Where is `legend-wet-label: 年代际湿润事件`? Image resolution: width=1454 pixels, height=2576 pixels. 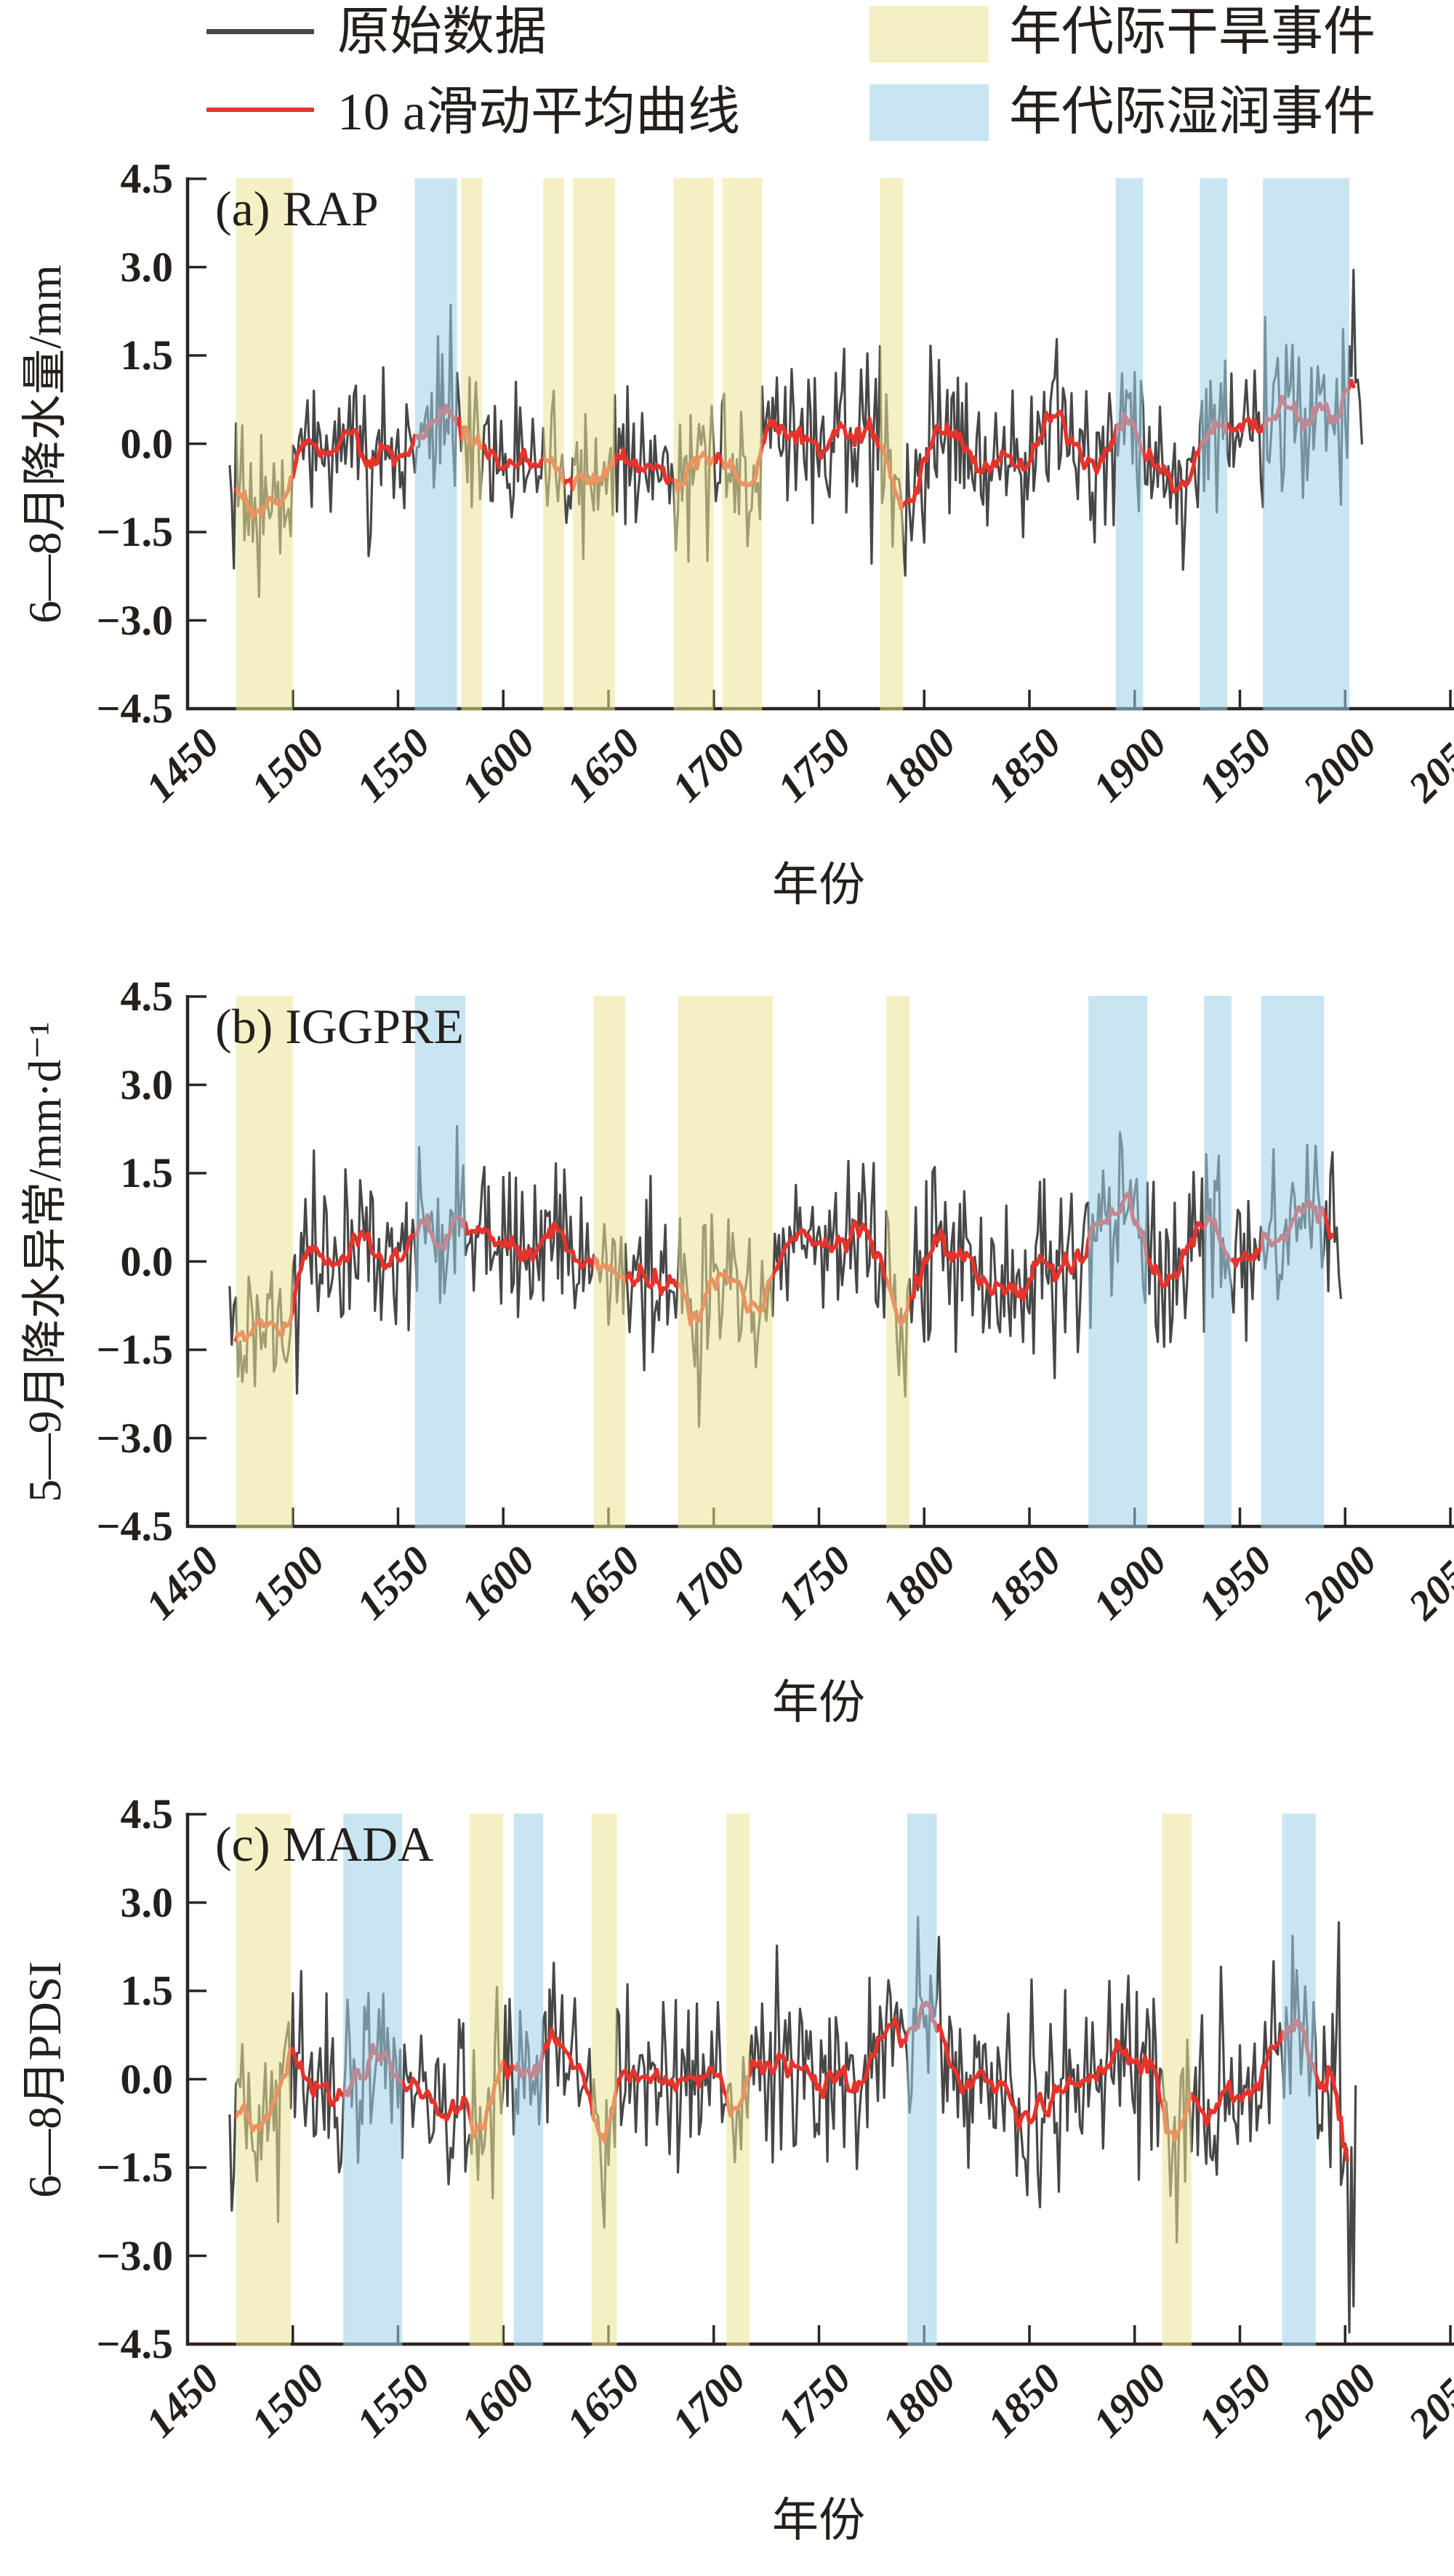 legend-wet-label: 年代际湿润事件 is located at coordinates (1193, 112).